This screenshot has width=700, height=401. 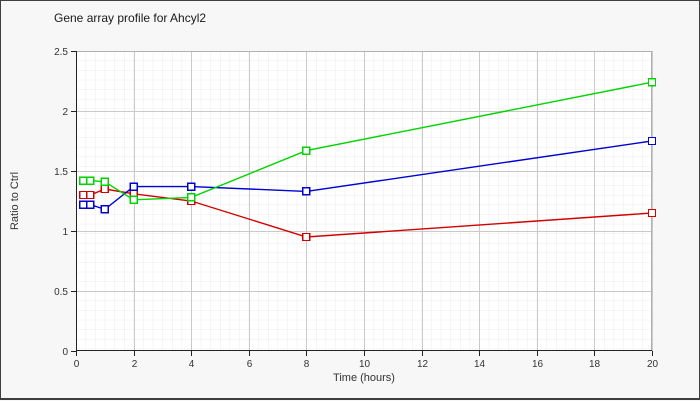 I want to click on x-tick-label: 0, so click(x=77, y=364).